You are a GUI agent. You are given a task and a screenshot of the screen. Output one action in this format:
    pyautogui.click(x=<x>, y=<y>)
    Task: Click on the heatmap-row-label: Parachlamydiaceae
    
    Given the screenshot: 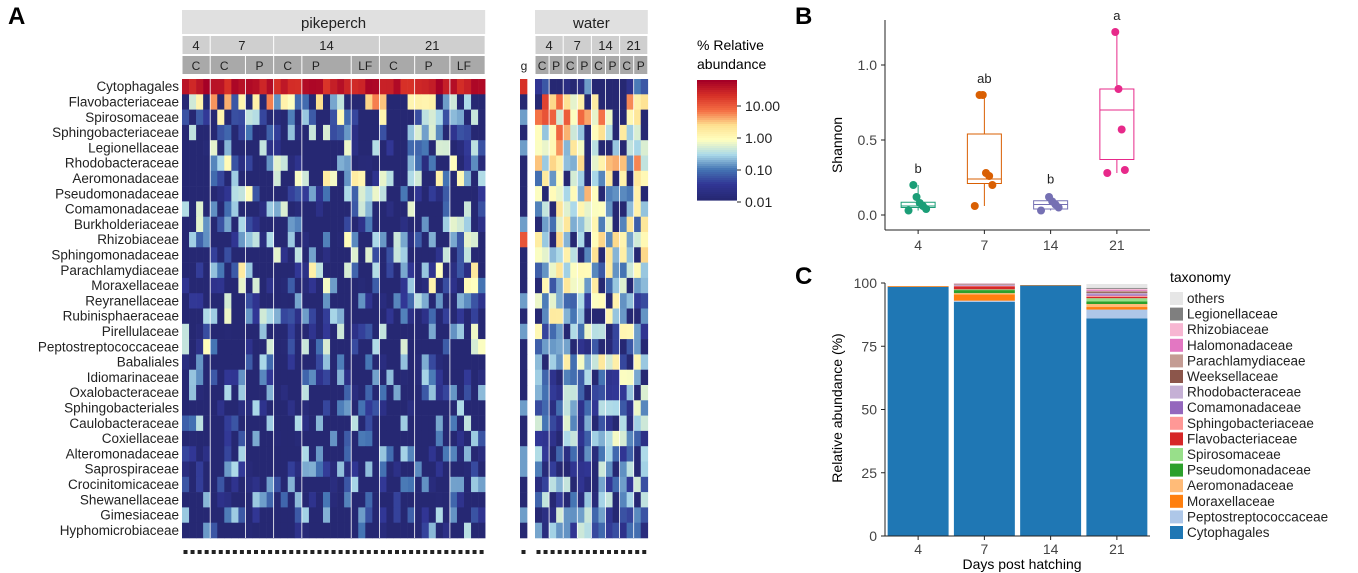 What is the action you would take?
    pyautogui.click(x=119, y=270)
    